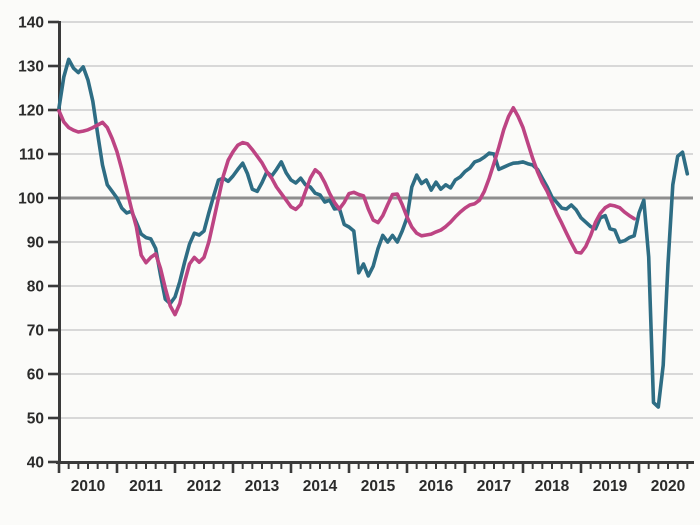 The width and height of the screenshot is (700, 525). Describe the element at coordinates (35, 463) in the screenshot. I see `y-axis-label: 40` at that location.